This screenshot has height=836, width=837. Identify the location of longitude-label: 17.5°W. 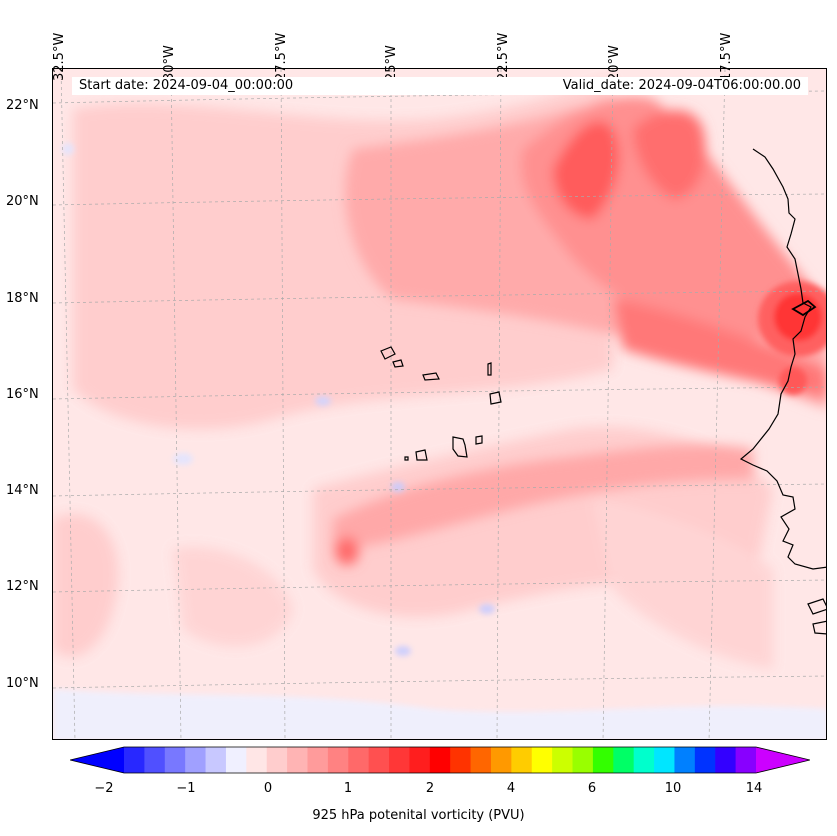
(726, 56).